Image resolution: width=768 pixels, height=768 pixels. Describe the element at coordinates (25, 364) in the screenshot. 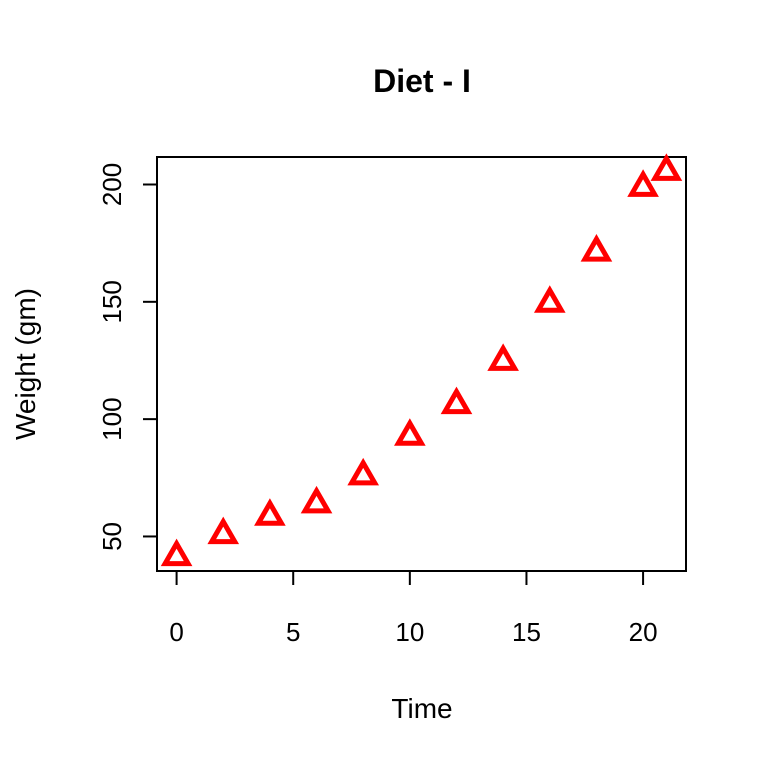

I see `y-axis-label: Weight (gm)` at that location.